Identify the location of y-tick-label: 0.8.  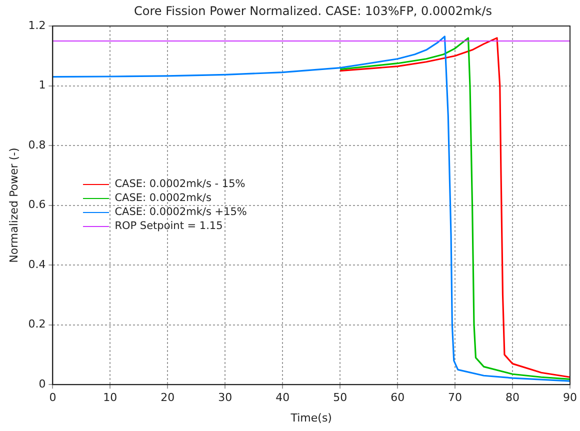
(37, 145).